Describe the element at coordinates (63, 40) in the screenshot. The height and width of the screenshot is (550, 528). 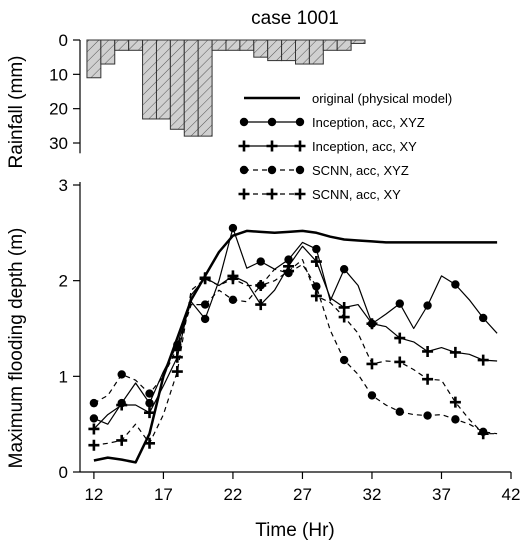
I see `rainfall-tick-label: 0` at that location.